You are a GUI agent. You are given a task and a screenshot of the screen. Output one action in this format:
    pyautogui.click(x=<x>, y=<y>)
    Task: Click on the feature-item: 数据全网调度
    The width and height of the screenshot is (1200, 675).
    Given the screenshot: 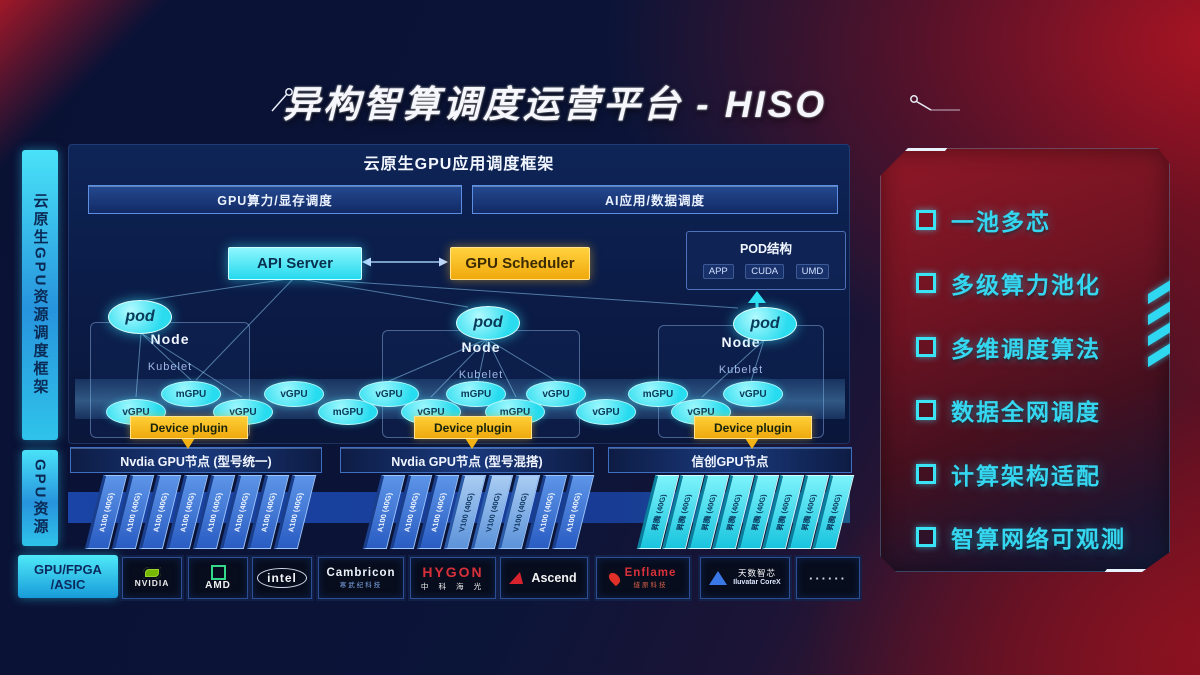 What is the action you would take?
    pyautogui.click(x=1021, y=411)
    